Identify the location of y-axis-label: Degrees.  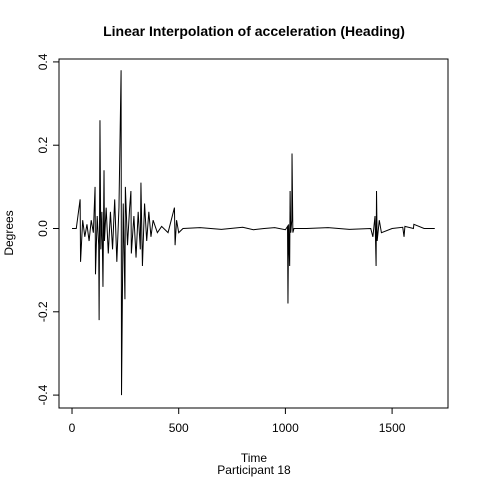
(9, 232).